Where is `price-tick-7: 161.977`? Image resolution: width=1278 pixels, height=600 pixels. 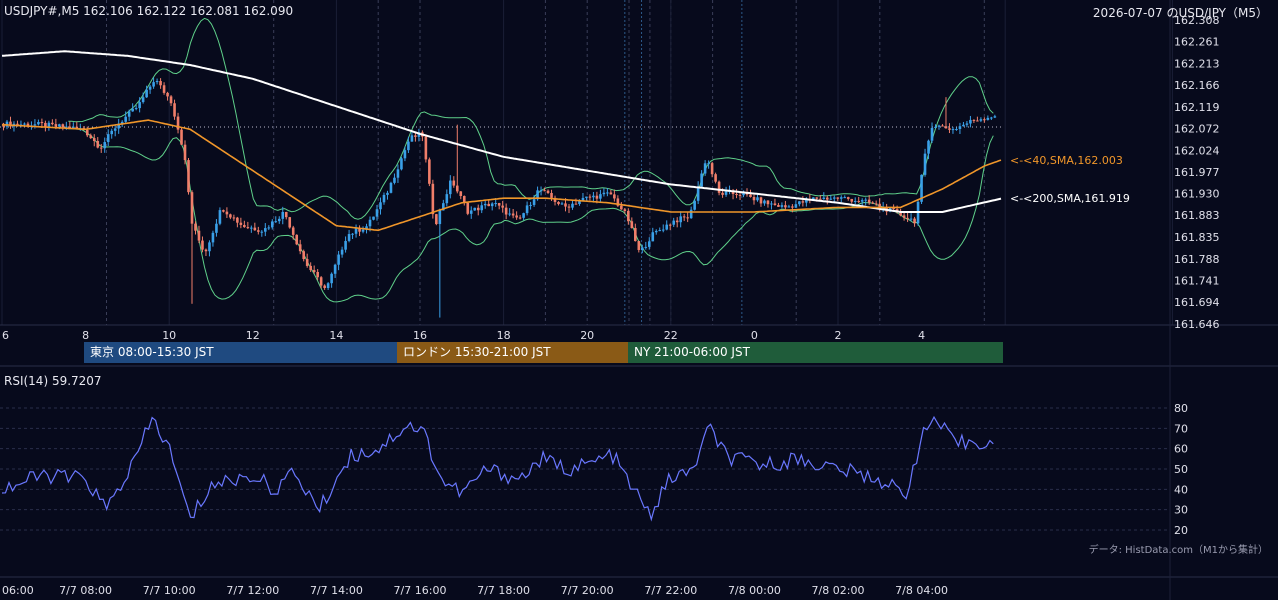
price-tick-7: 161.977 is located at coordinates (1197, 172).